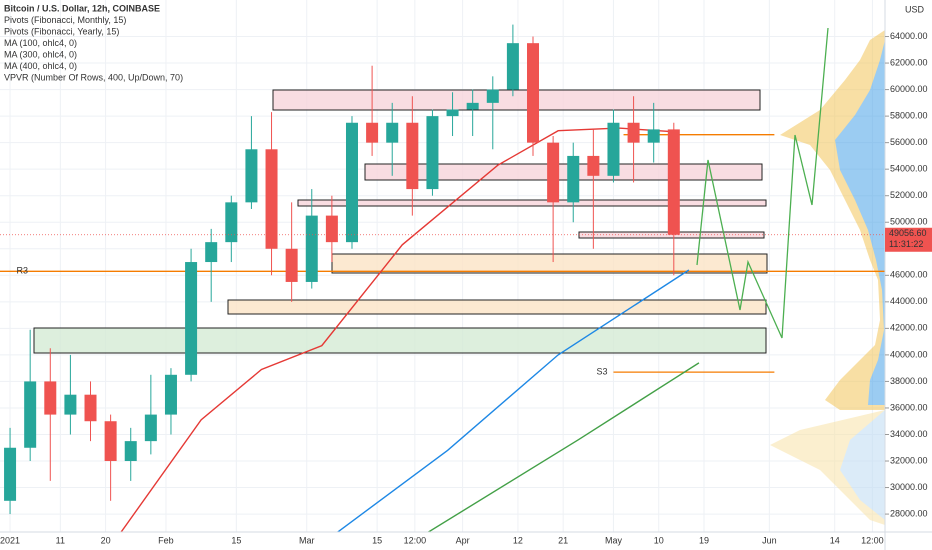 This screenshot has width=932, height=550. I want to click on x-tick-label: 20, so click(106, 540).